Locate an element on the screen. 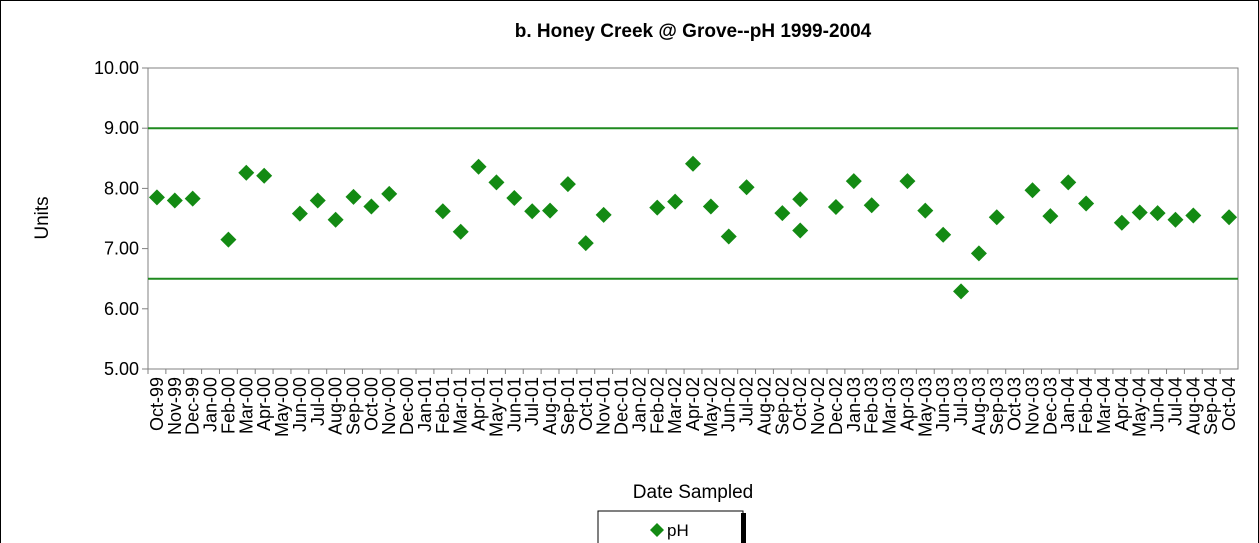 The height and width of the screenshot is (543, 1259). x-tick-label: Feb-03 is located at coordinates (872, 405).